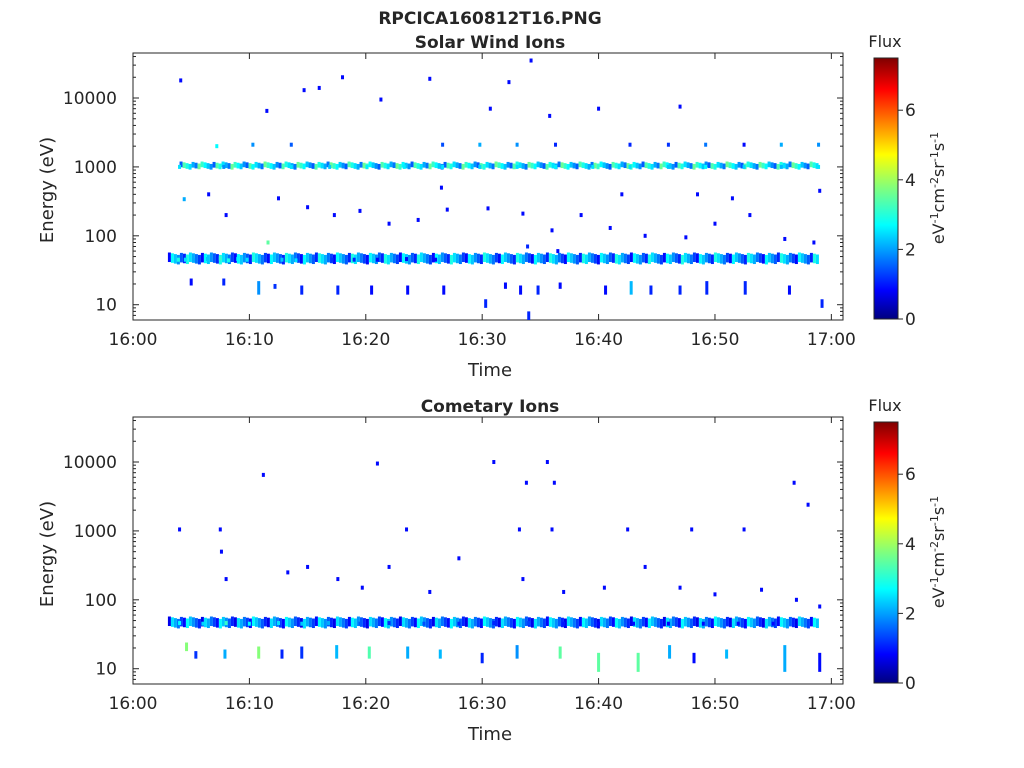 The height and width of the screenshot is (768, 1024). What do you see at coordinates (101, 237) in the screenshot?
I see `y-tick-label: 100` at bounding box center [101, 237].